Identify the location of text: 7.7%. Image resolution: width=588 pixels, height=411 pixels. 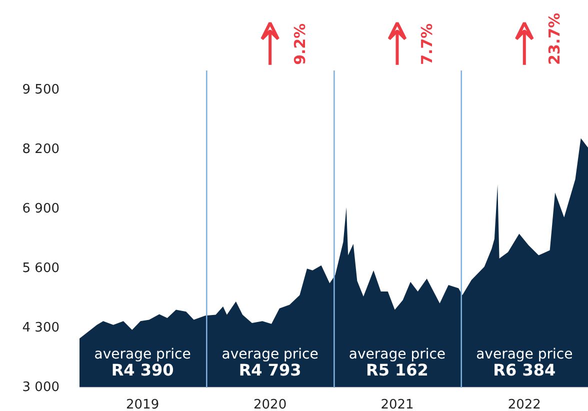
(427, 44).